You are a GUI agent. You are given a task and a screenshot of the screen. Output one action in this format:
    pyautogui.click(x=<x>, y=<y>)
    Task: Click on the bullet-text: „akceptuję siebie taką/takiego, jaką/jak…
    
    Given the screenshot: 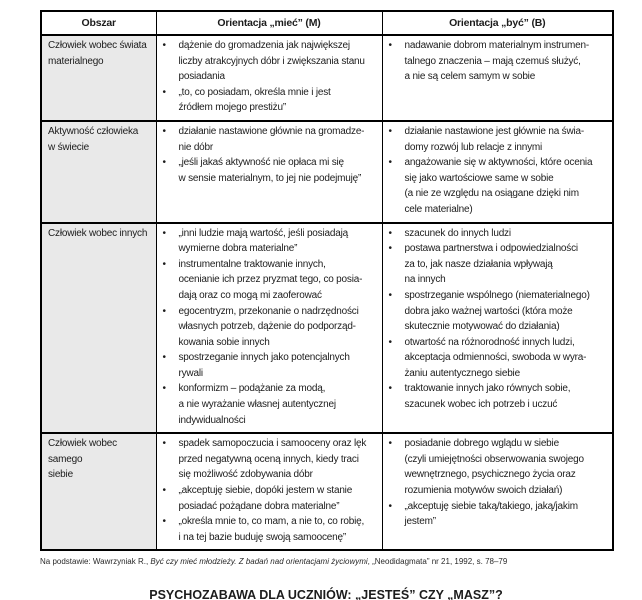 What is the action you would take?
    pyautogui.click(x=491, y=514)
    